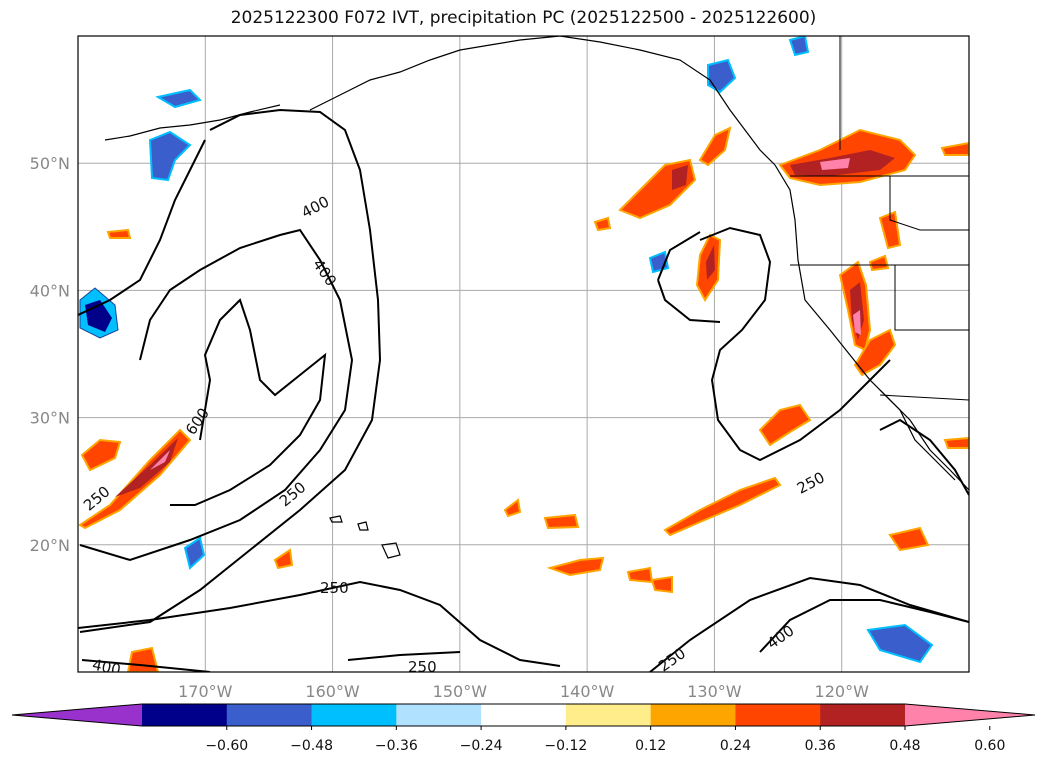  Describe the element at coordinates (970, 715) in the screenshot. I see `colorbar-extension-high` at that location.